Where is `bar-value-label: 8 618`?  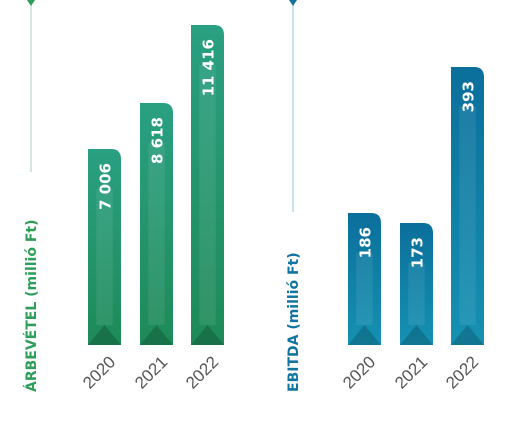 bar-value-label: 8 618 is located at coordinates (158, 140).